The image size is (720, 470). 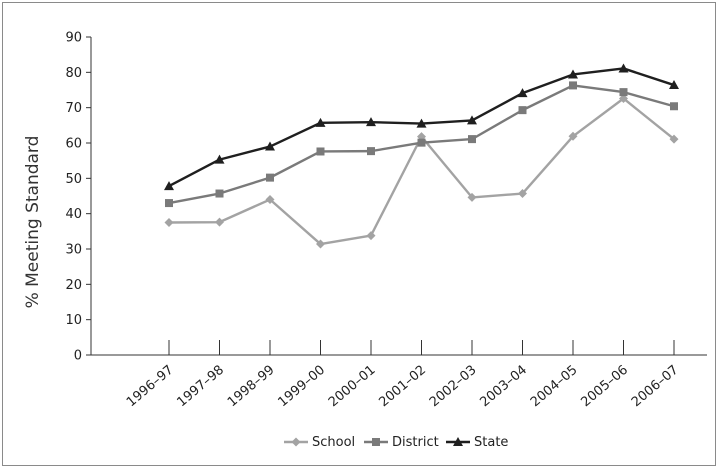 I want to click on y-tick-label: 50, so click(x=73, y=179).